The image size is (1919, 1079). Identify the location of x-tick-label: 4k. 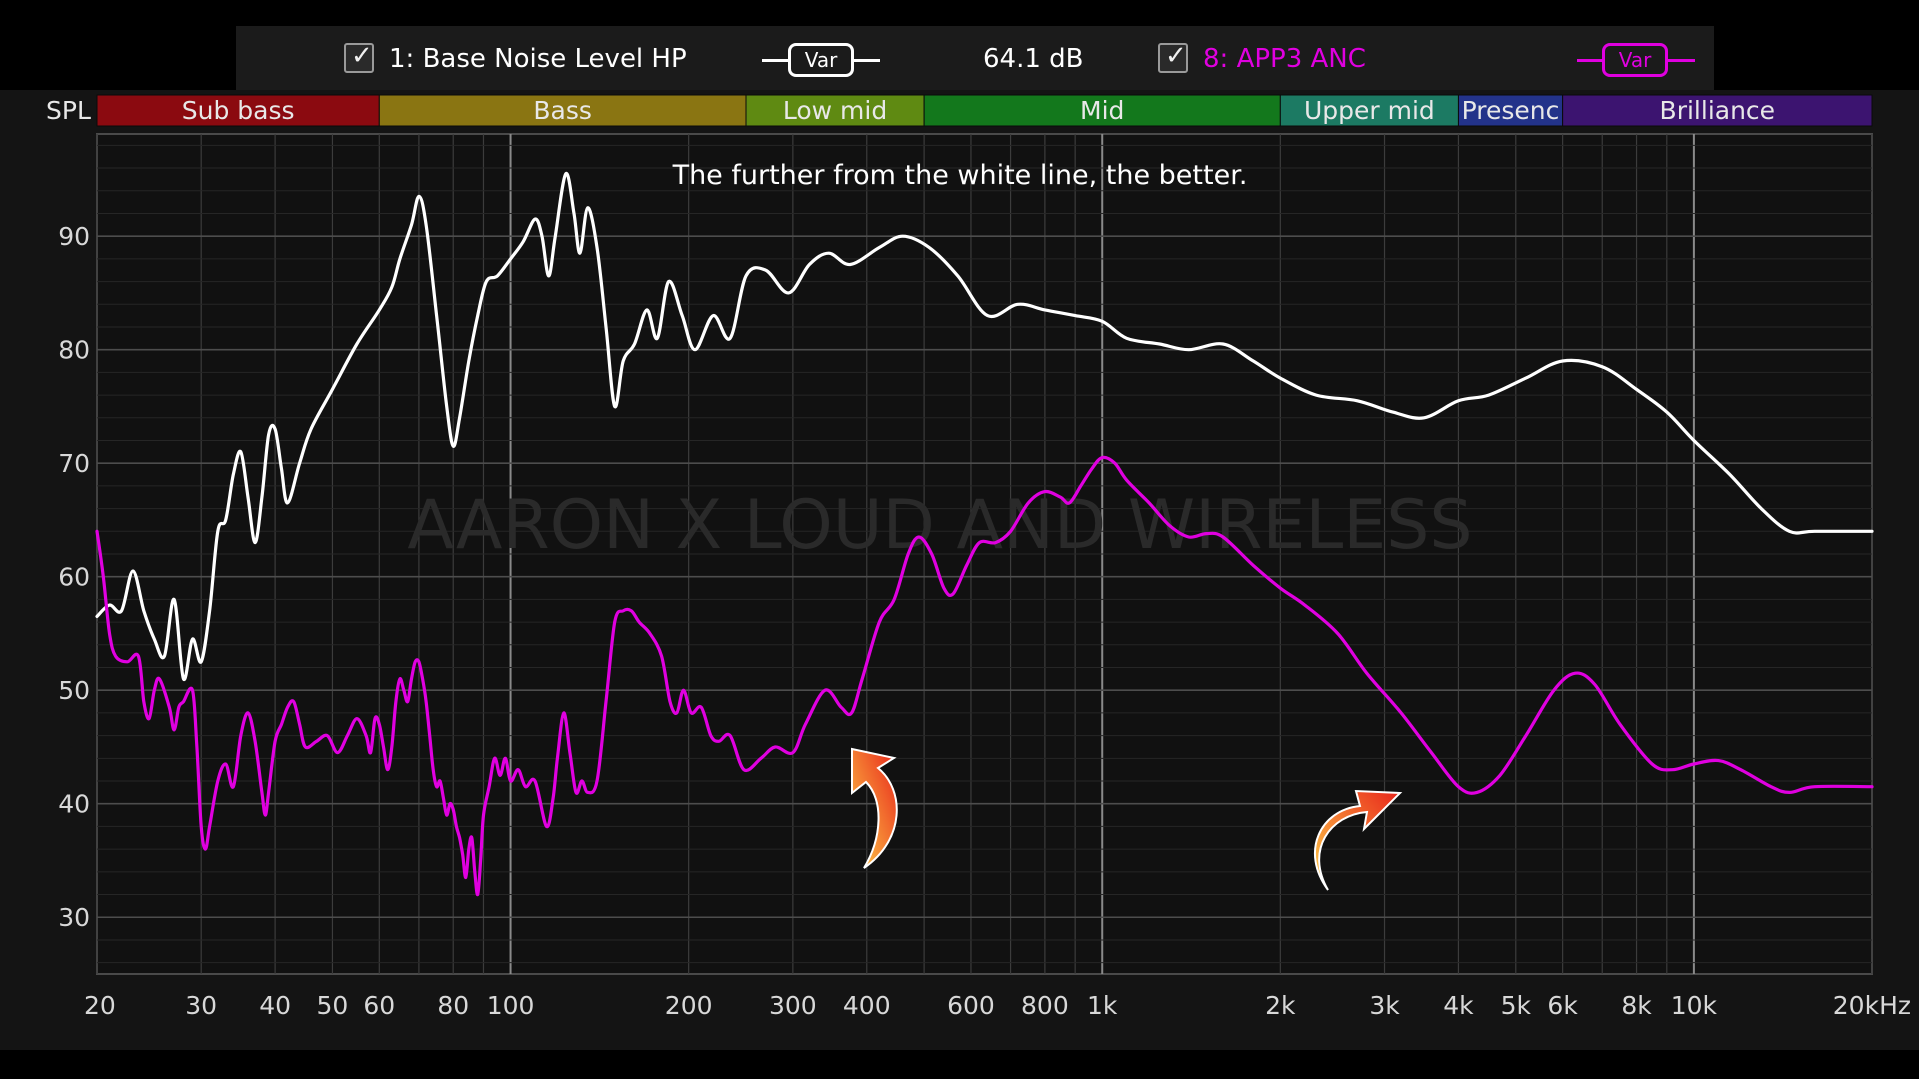
(1458, 1005).